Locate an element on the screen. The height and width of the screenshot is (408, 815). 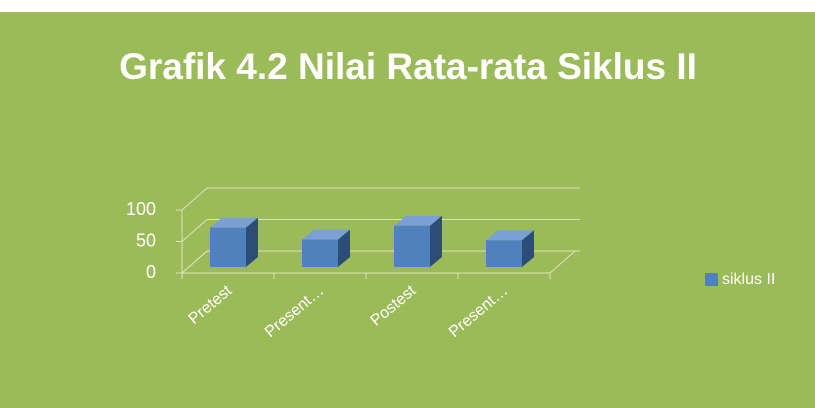
chart-title: Grafik 4.2 Nilai Rata-rata Siklus II is located at coordinates (408, 66).